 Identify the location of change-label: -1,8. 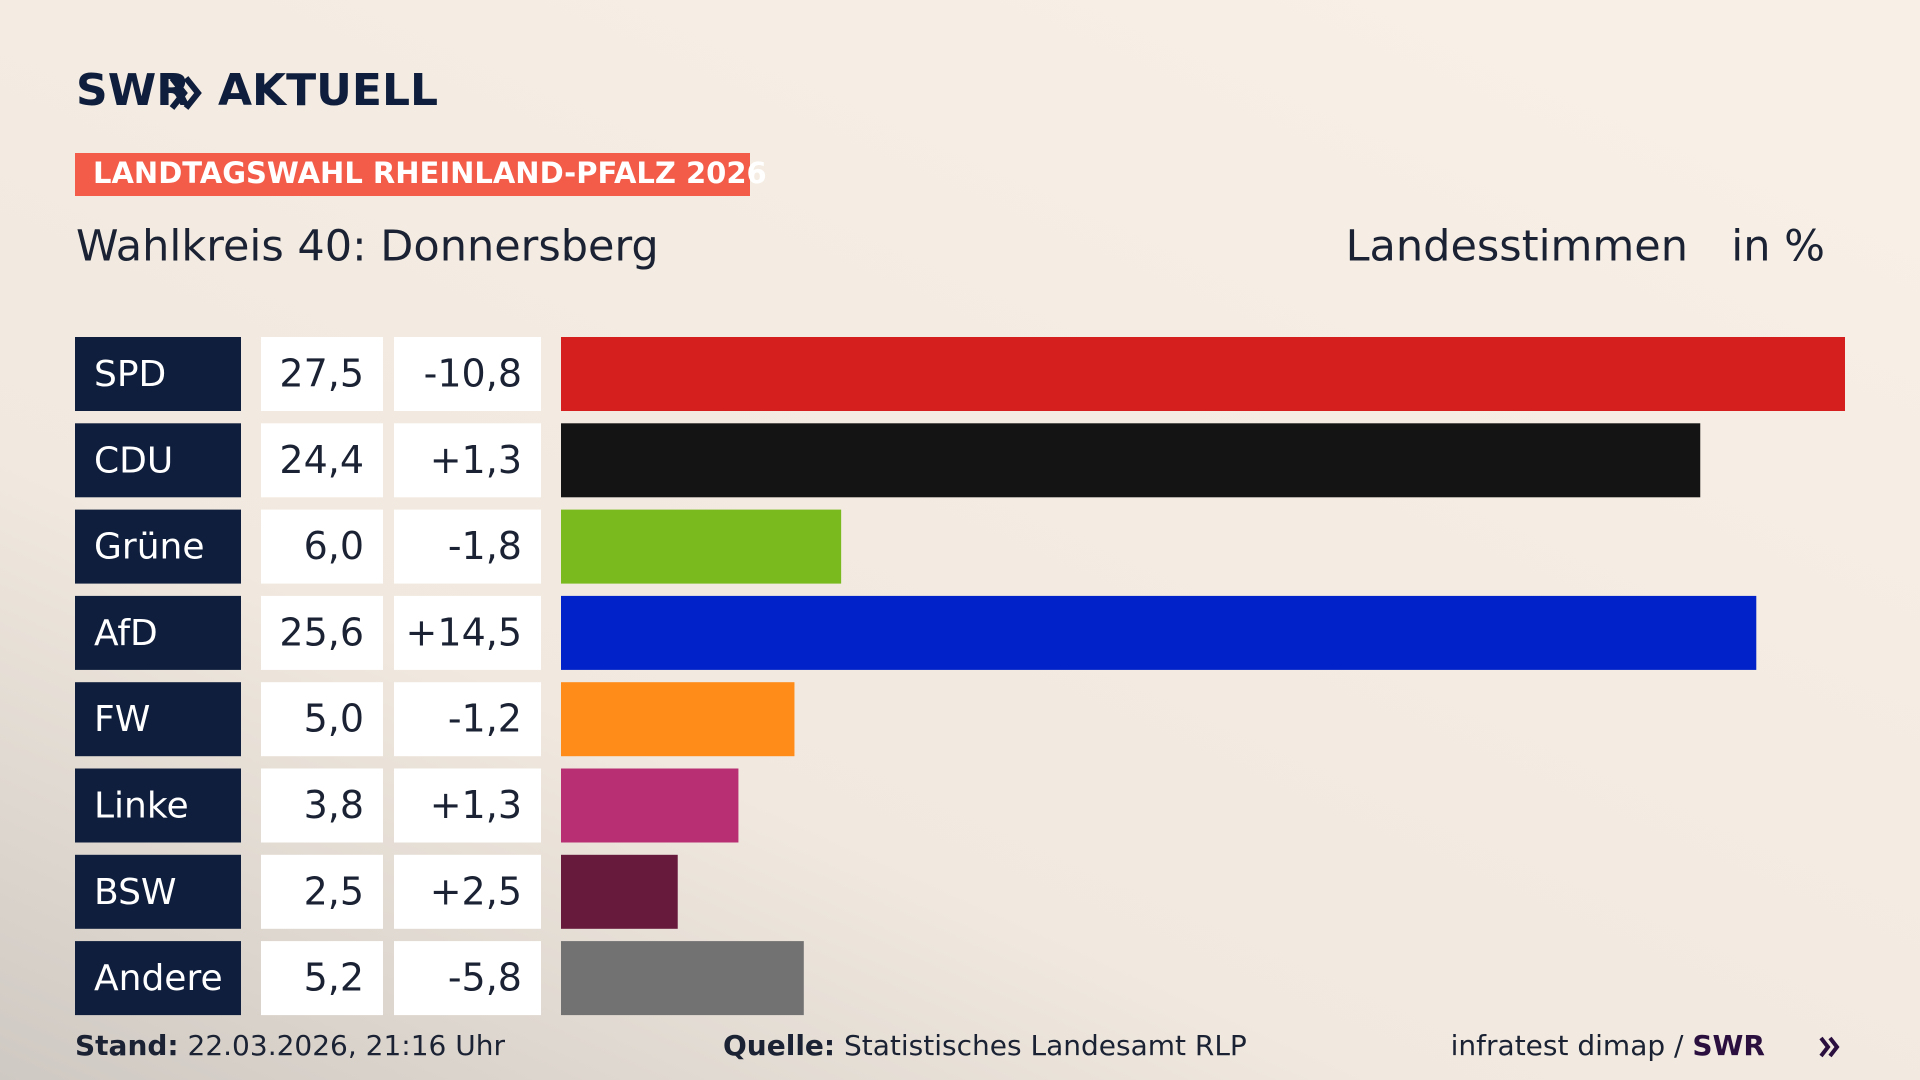
(485, 546).